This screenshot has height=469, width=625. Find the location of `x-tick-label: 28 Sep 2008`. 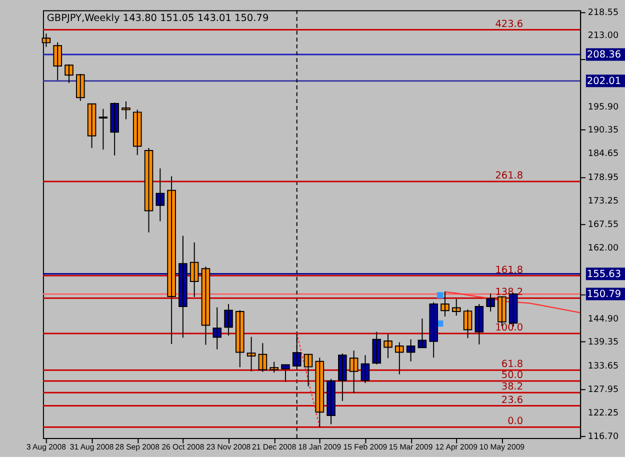

x-tick-label: 28 Sep 2008 is located at coordinates (137, 447).